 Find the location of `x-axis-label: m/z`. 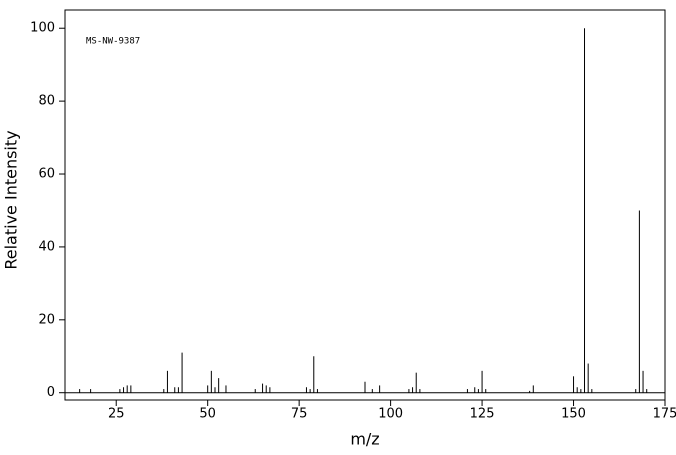

x-axis-label: m/z is located at coordinates (364, 439).